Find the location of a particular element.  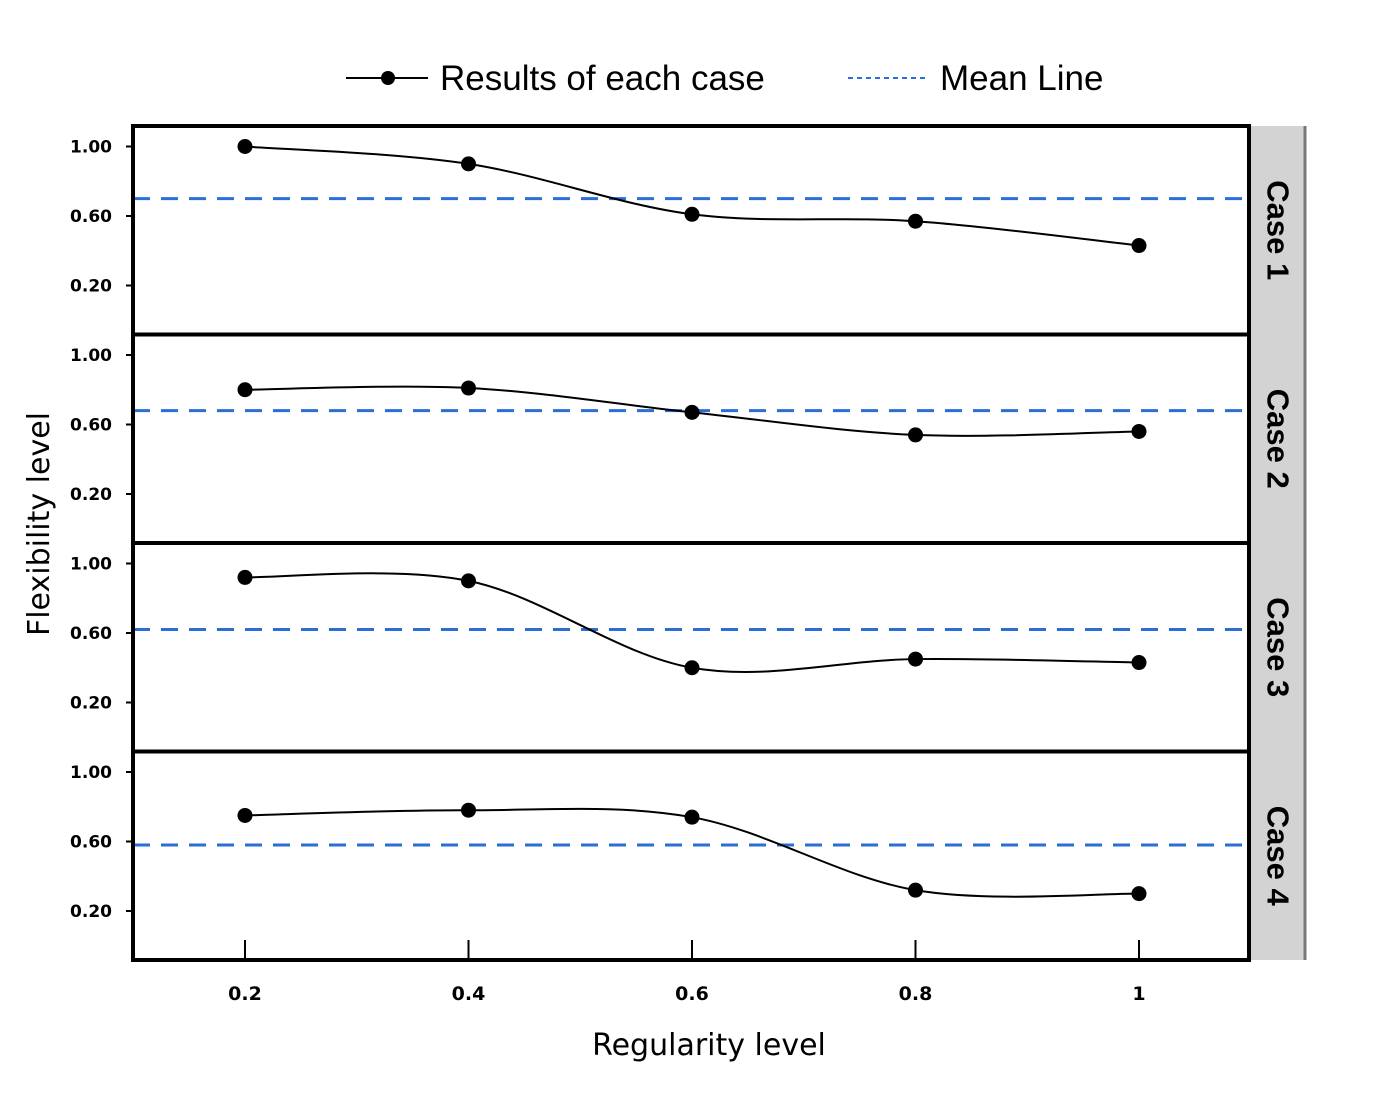

strip-label: Case 4 is located at coordinates (1278, 856).